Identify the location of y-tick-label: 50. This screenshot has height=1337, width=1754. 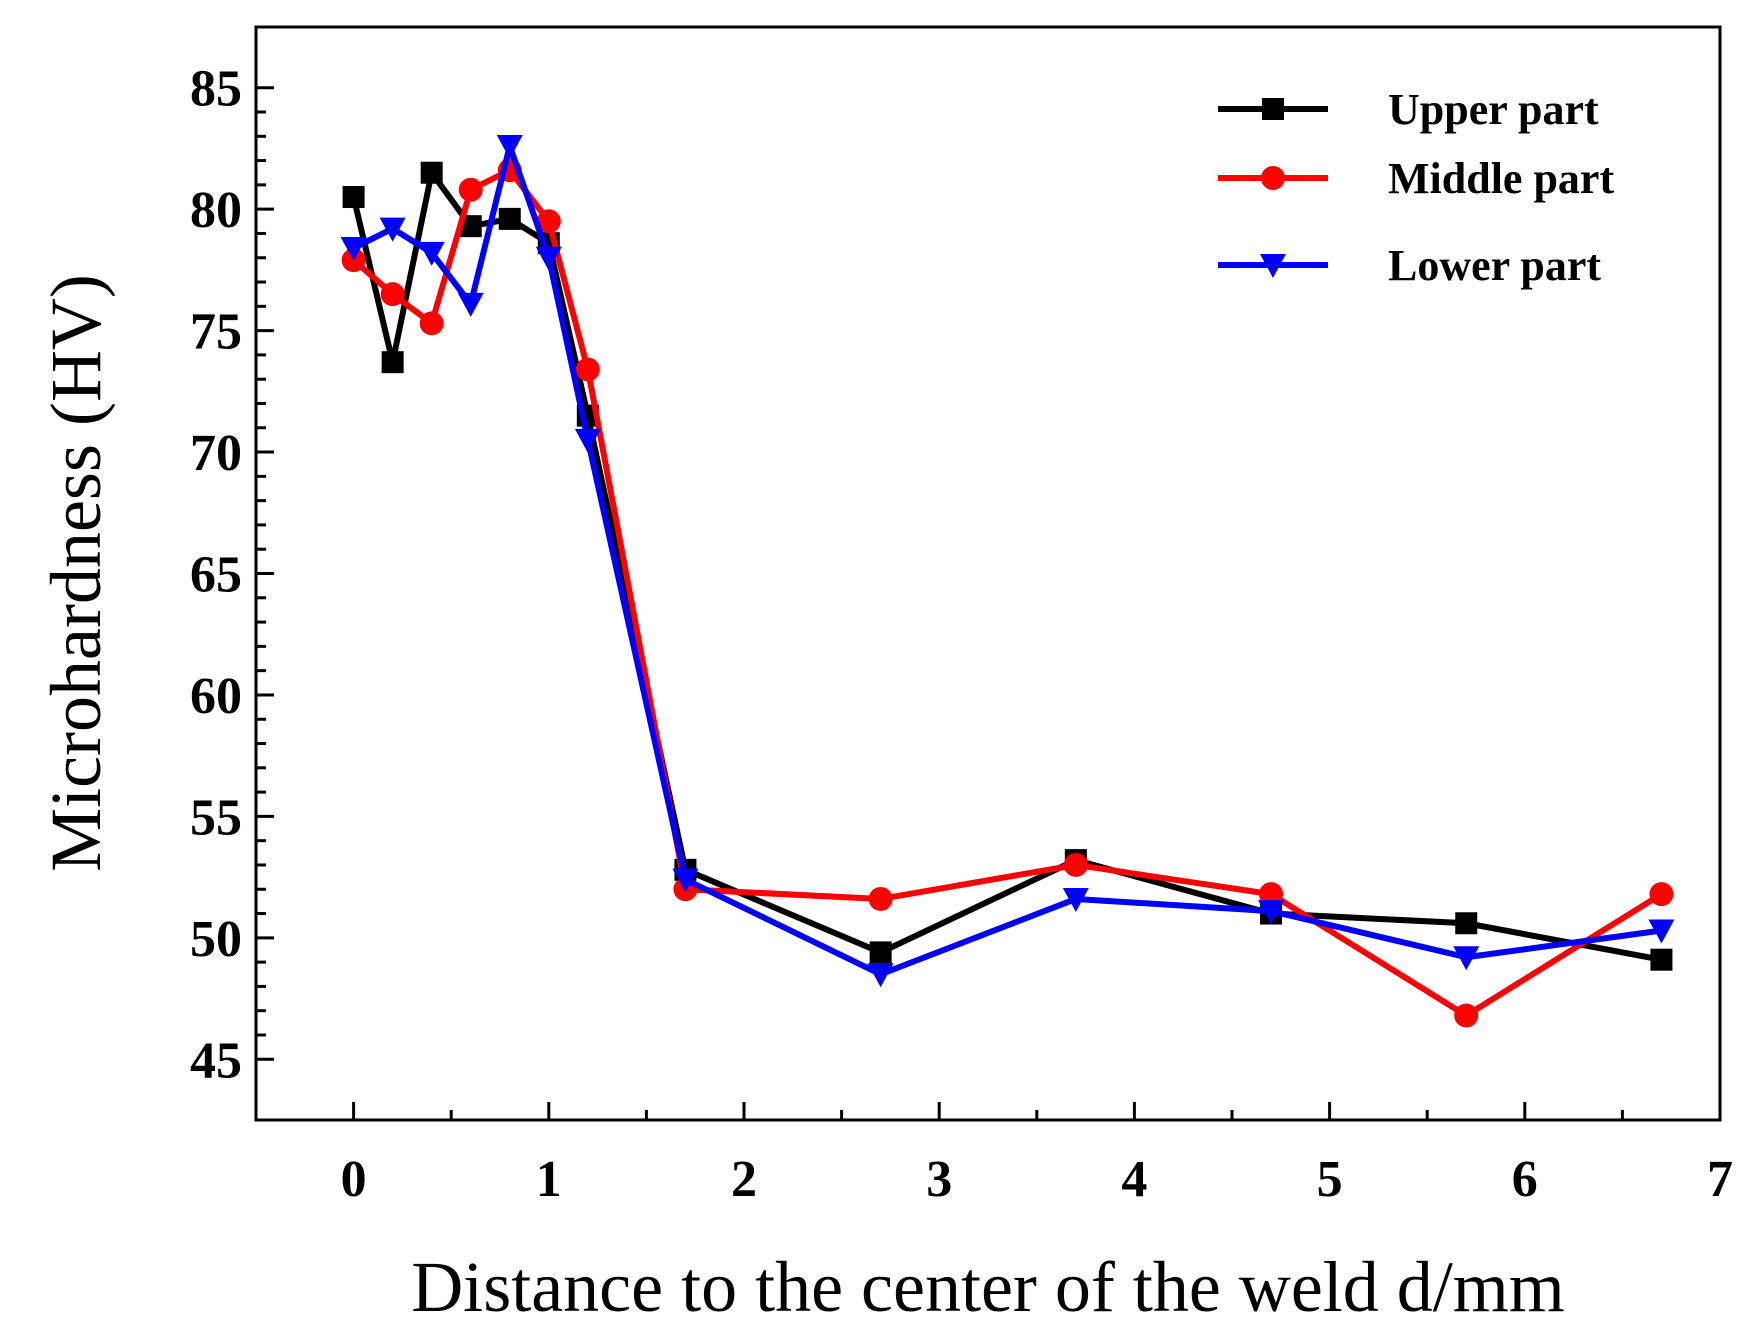
(216, 939).